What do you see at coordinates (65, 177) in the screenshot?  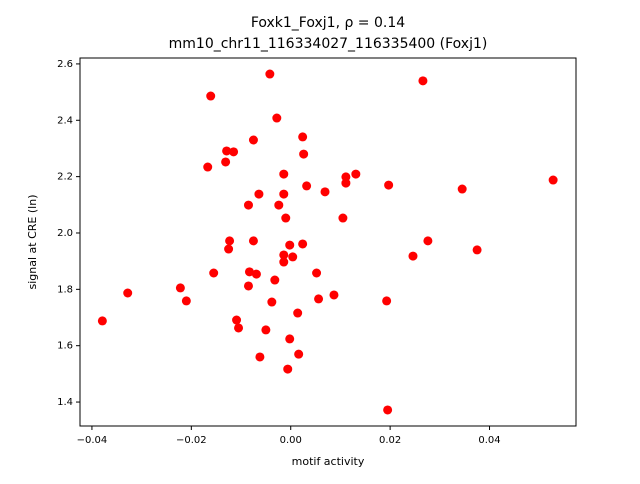 I see `y-tick-label: 2.2` at bounding box center [65, 177].